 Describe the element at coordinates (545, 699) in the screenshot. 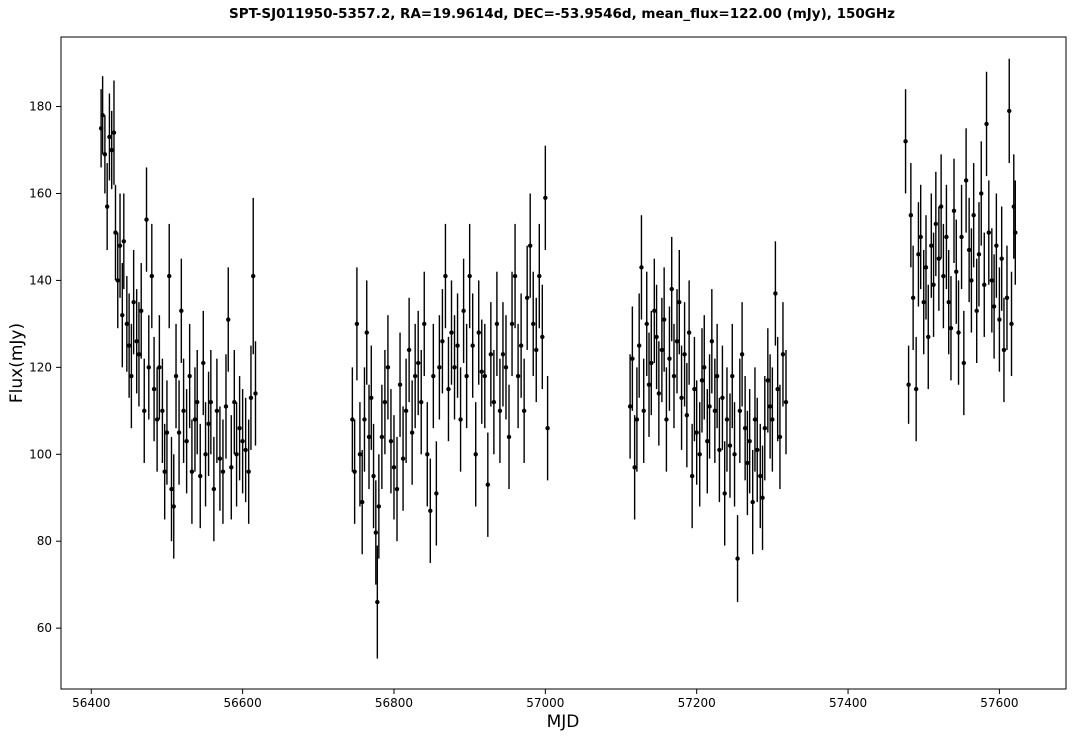

I see `x-axis-ticks: 56400 56600 56800 57000 57200 57400 57600` at that location.